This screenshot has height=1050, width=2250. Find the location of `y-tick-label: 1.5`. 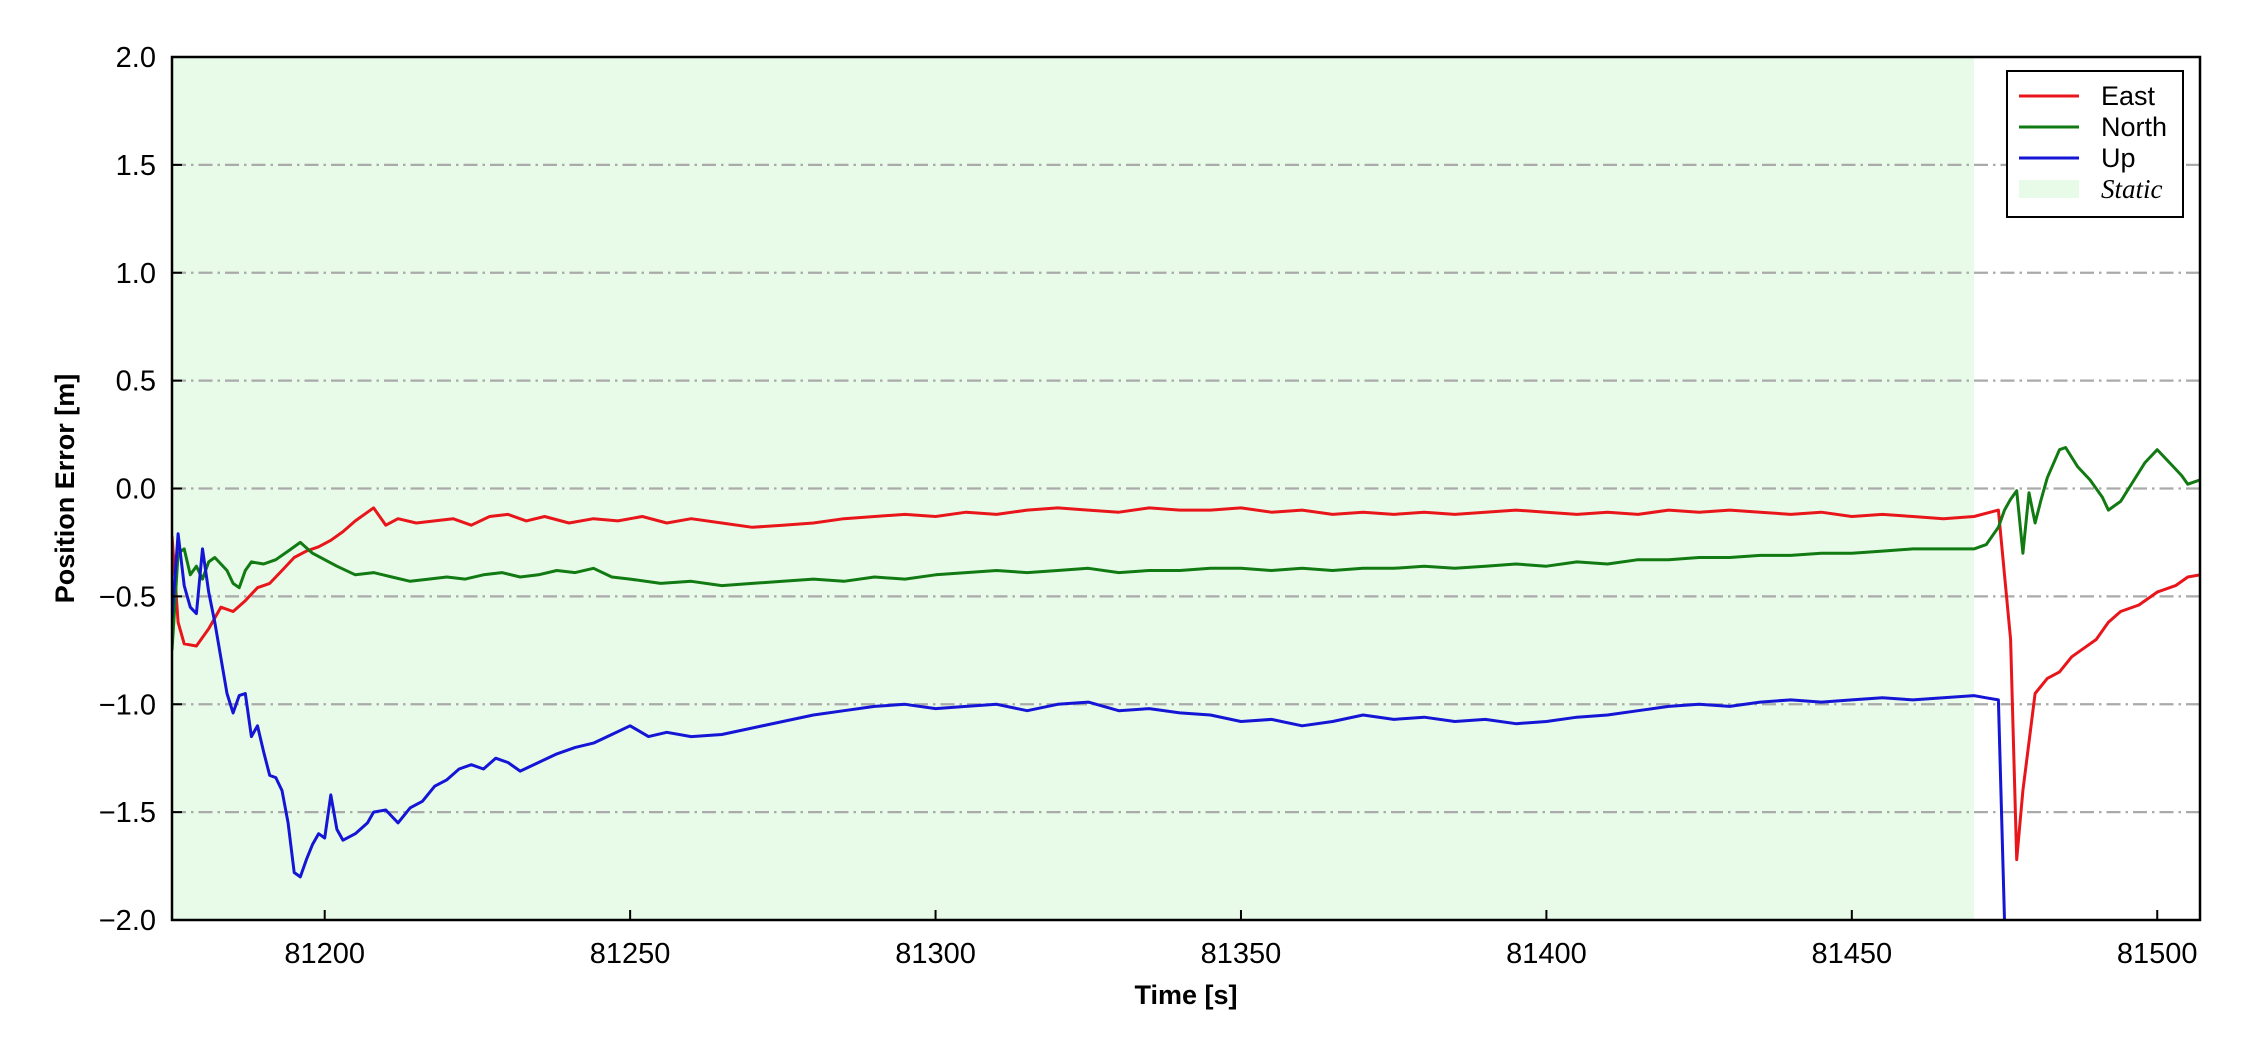

y-tick-label: 1.5 is located at coordinates (136, 166).